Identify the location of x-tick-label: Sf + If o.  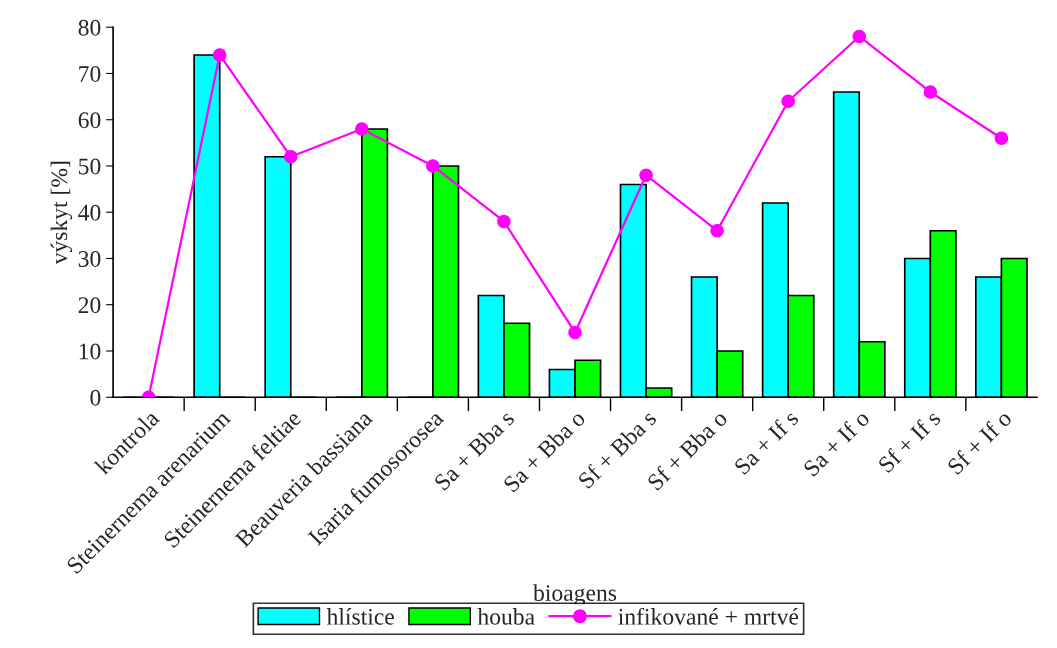
(979, 442).